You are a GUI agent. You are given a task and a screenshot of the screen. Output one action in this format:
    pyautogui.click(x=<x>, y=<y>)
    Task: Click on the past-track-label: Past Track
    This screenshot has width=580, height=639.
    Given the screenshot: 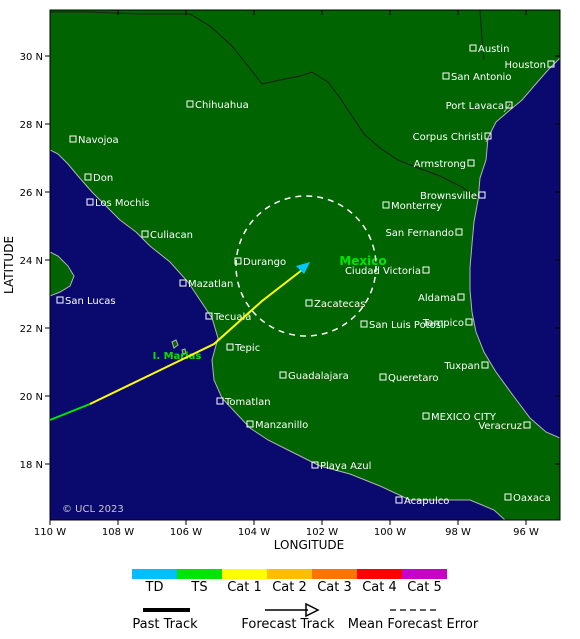 What is the action you would take?
    pyautogui.click(x=165, y=624)
    